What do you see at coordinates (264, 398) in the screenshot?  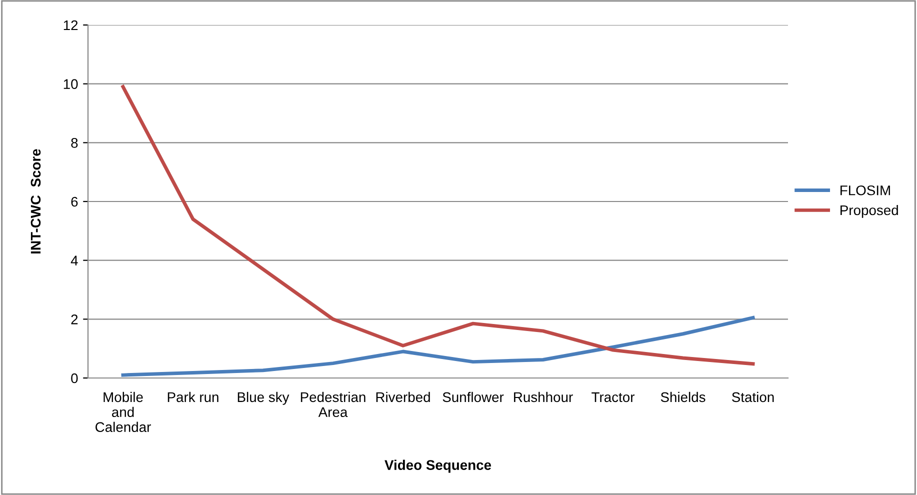 I see `x-tick-label: Blue sky` at bounding box center [264, 398].